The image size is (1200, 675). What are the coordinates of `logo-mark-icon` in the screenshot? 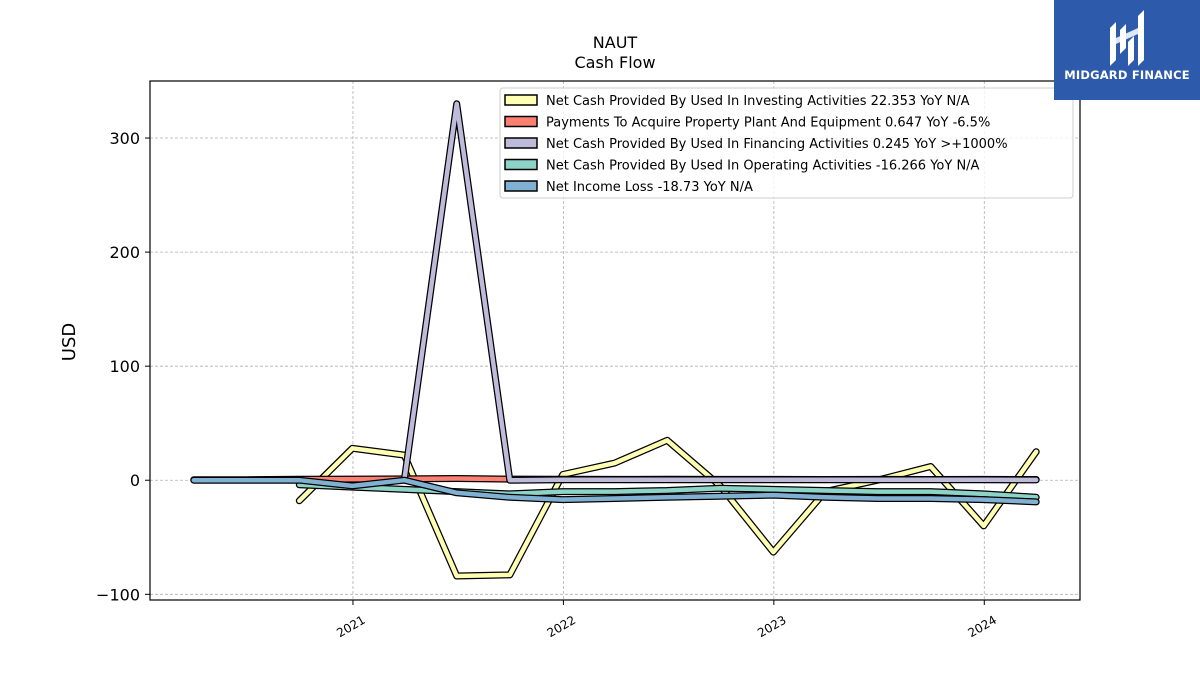 It's located at (1127, 38).